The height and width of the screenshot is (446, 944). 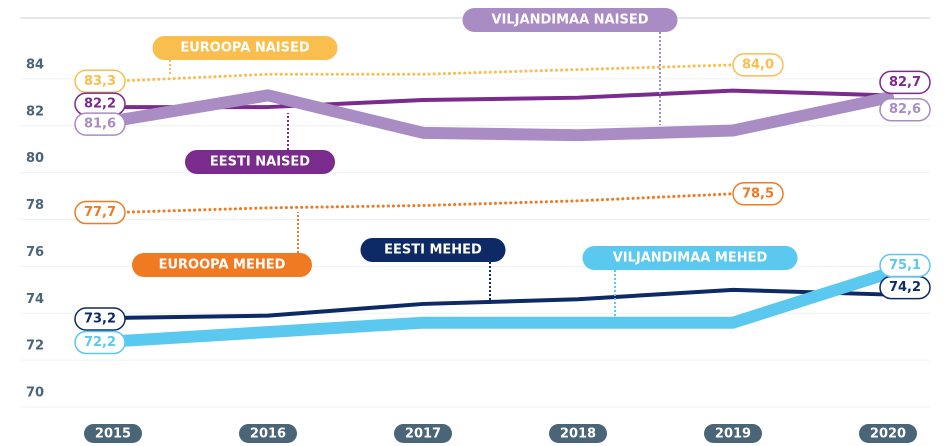 I want to click on legend-label: VILJANDIMAA NAISED, so click(x=570, y=20).